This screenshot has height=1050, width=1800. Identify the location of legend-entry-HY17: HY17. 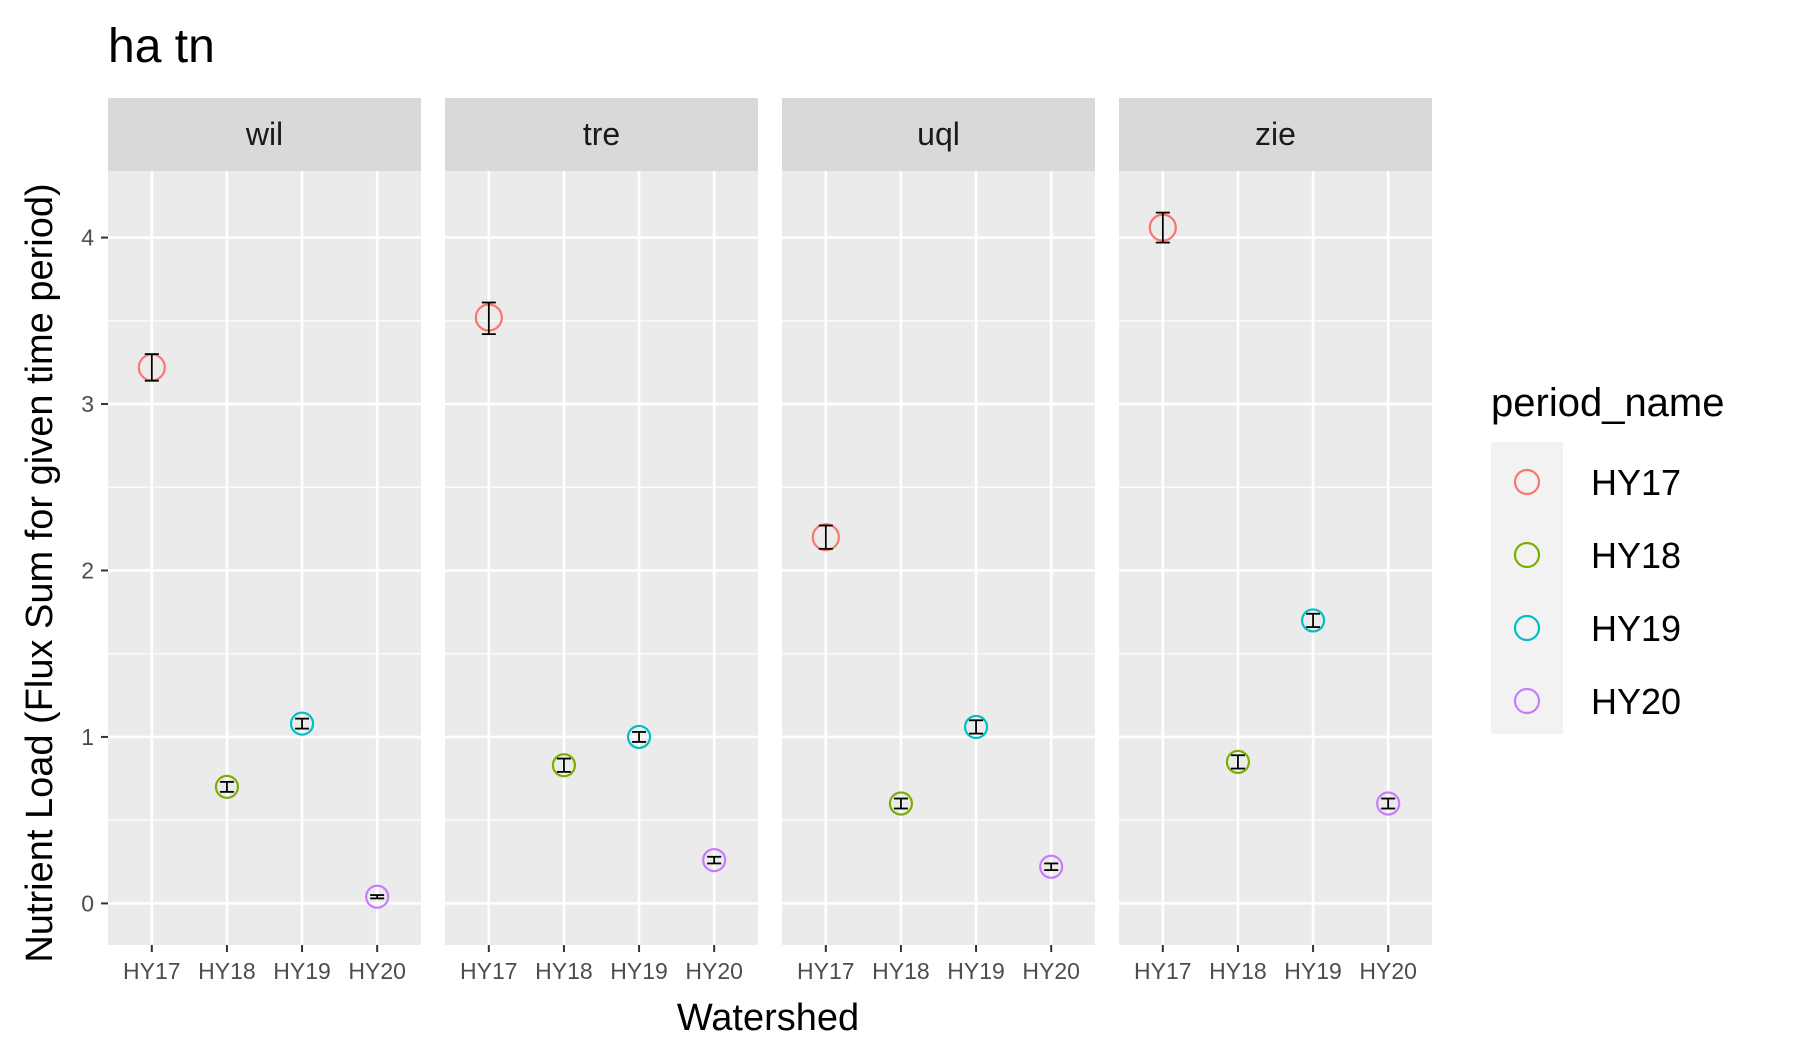
(1597, 482).